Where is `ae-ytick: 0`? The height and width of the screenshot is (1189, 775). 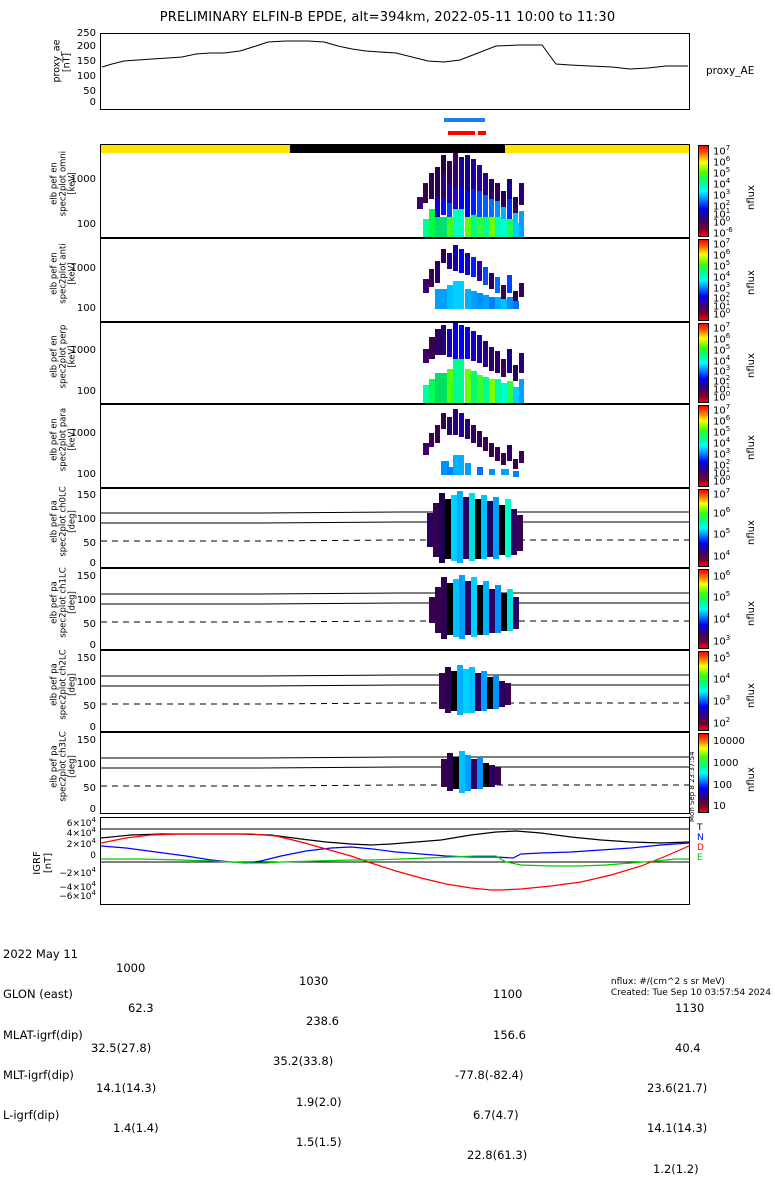 ae-ytick: 0 is located at coordinates (92, 102).